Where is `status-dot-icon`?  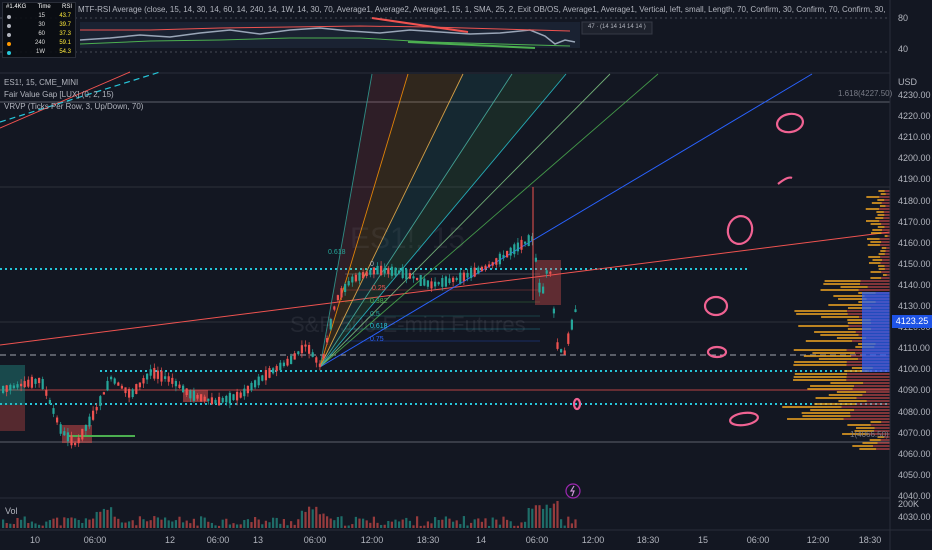
status-dot-icon is located at coordinates (9, 52).